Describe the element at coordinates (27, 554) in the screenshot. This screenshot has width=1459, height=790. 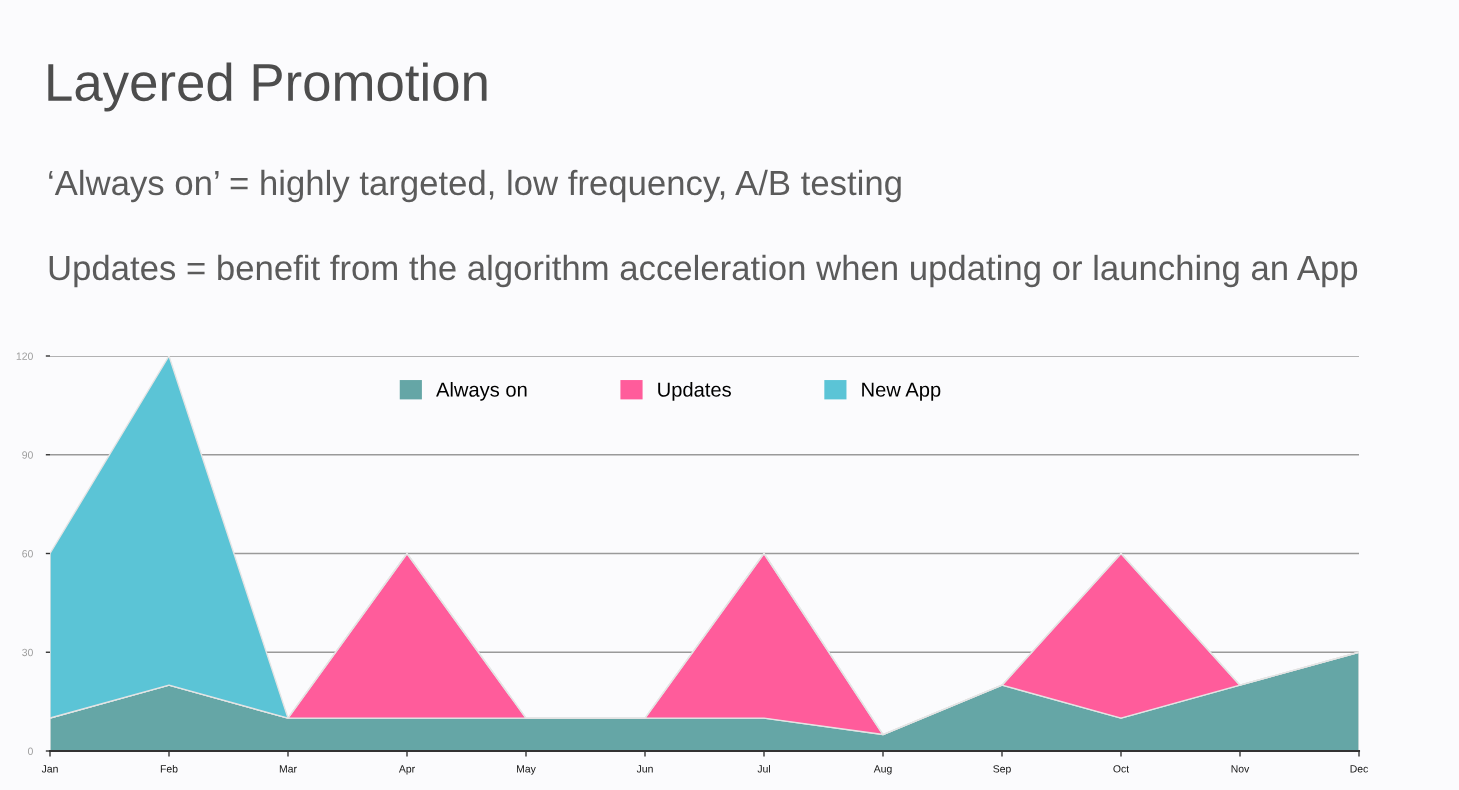
I see `y-tick-label: 60` at that location.